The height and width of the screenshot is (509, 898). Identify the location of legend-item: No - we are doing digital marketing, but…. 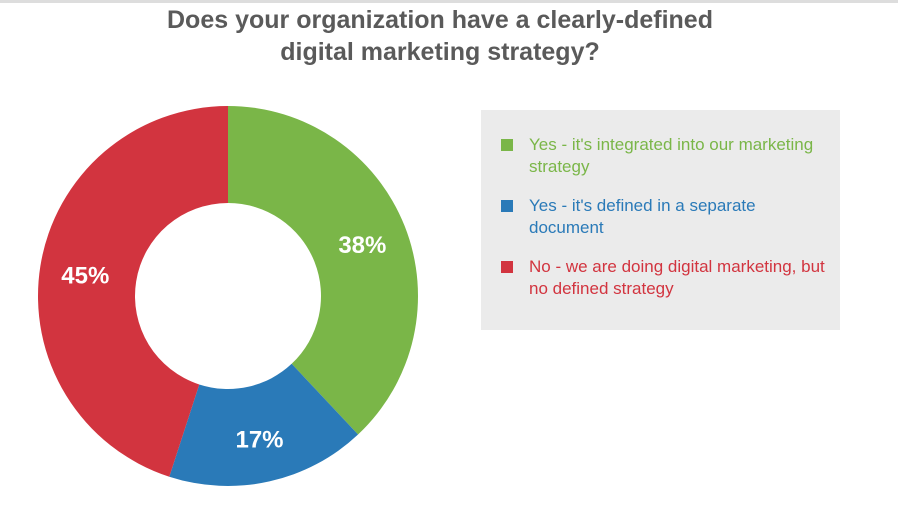
(664, 278).